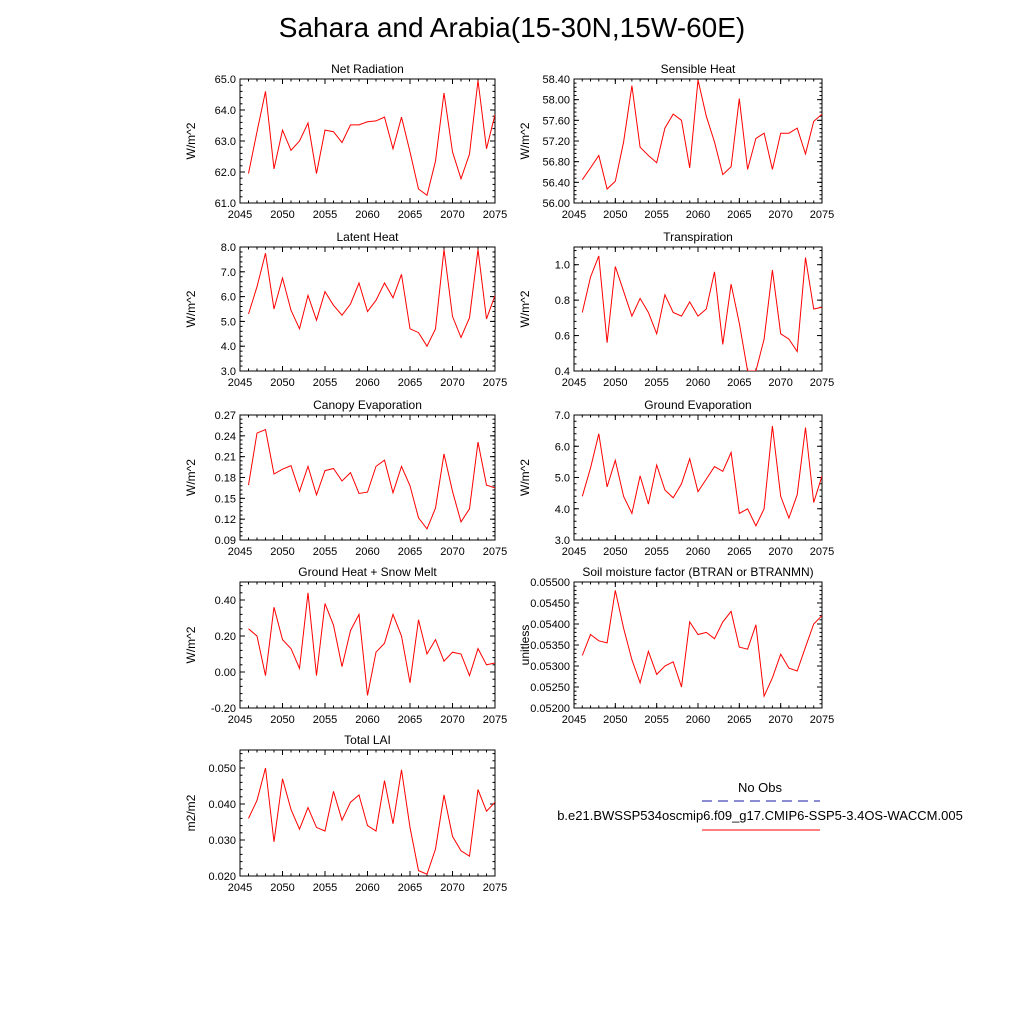 This screenshot has width=1024, height=1024. What do you see at coordinates (367, 572) in the screenshot?
I see `panel-title: Ground Heat + Snow Melt` at bounding box center [367, 572].